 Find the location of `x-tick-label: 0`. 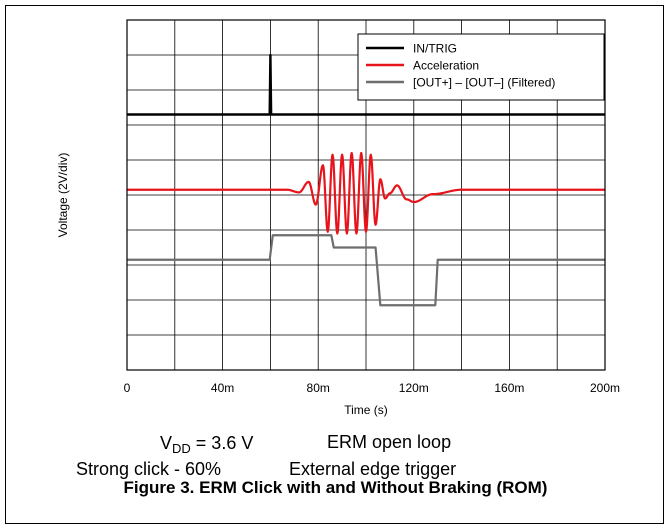

x-tick-label: 0 is located at coordinates (127, 388).